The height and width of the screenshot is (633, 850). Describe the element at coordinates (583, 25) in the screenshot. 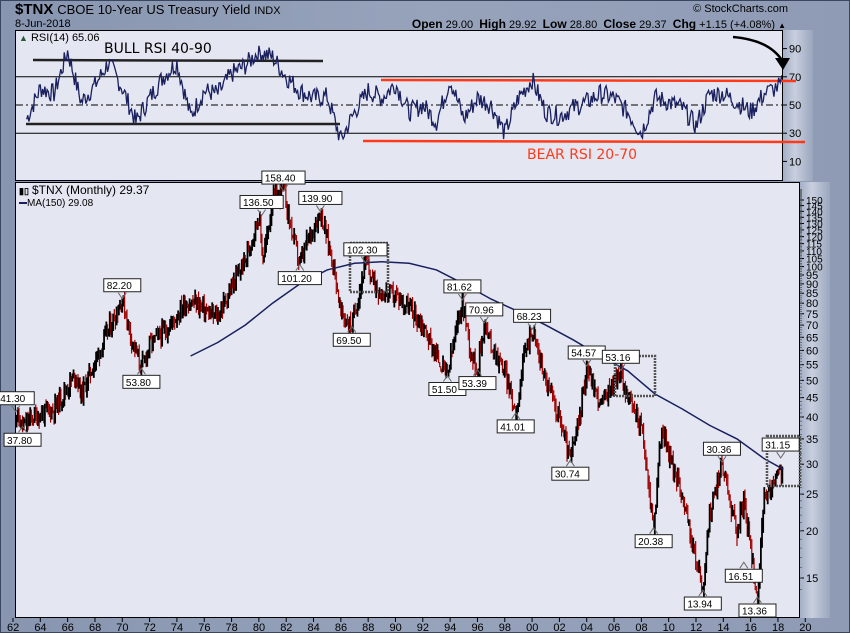

I see `low-value: 28.80` at that location.